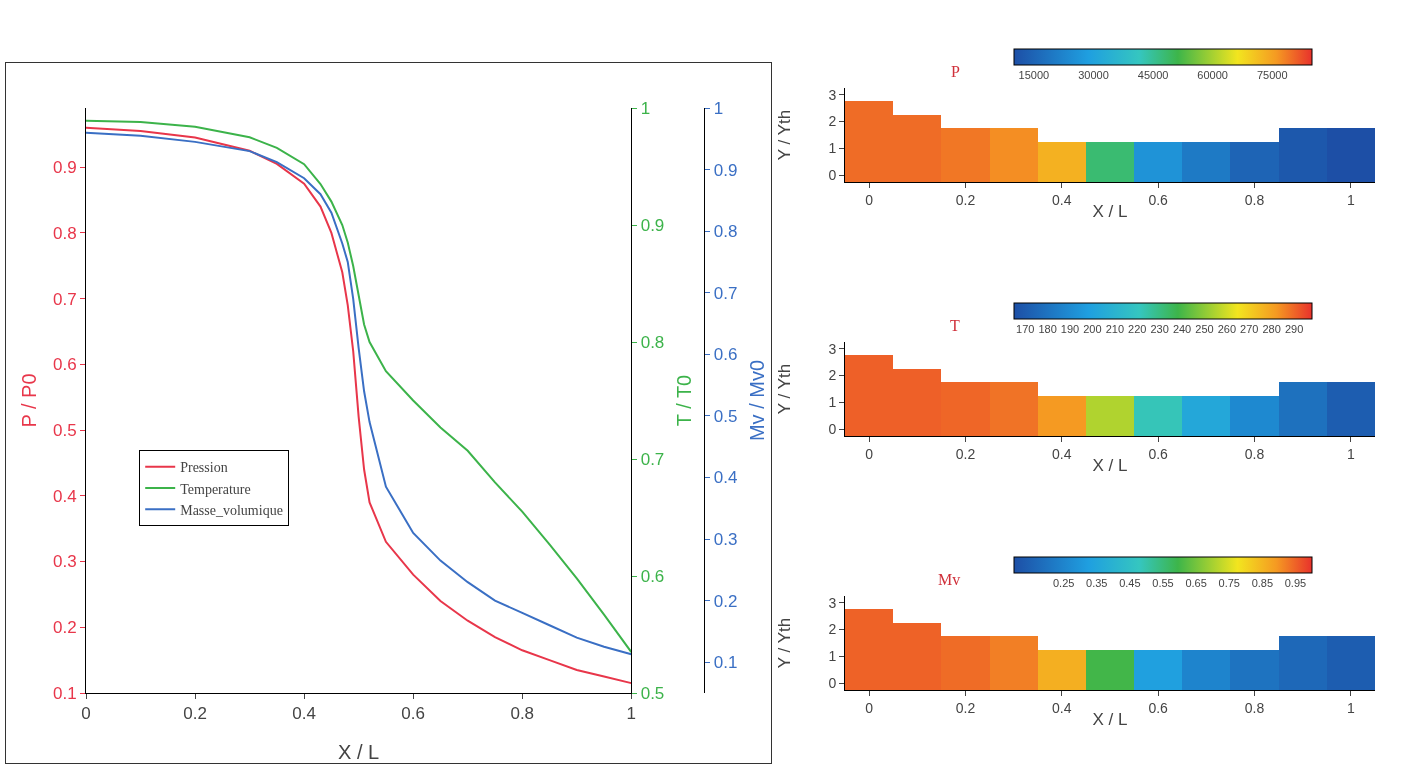 This screenshot has width=1410, height=765. What do you see at coordinates (1295, 583) in the screenshot?
I see `color-bar-label: 0.95` at bounding box center [1295, 583].